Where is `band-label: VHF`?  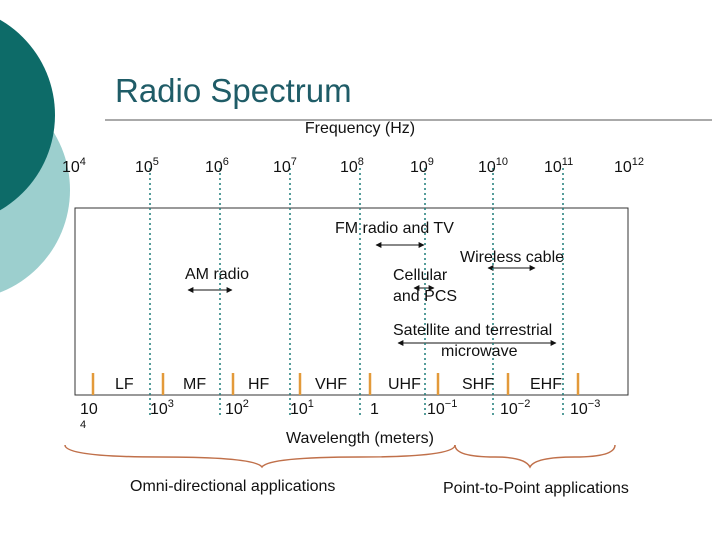 band-label: VHF is located at coordinates (331, 384).